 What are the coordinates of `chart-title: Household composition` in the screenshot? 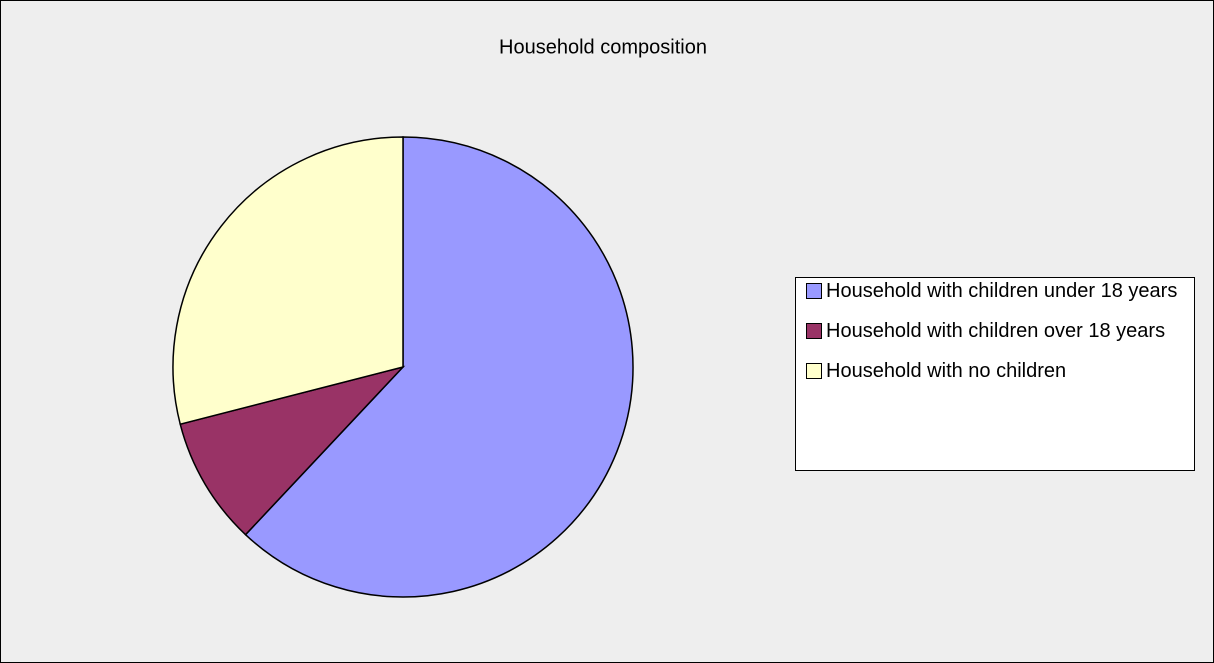 It's located at (603, 47).